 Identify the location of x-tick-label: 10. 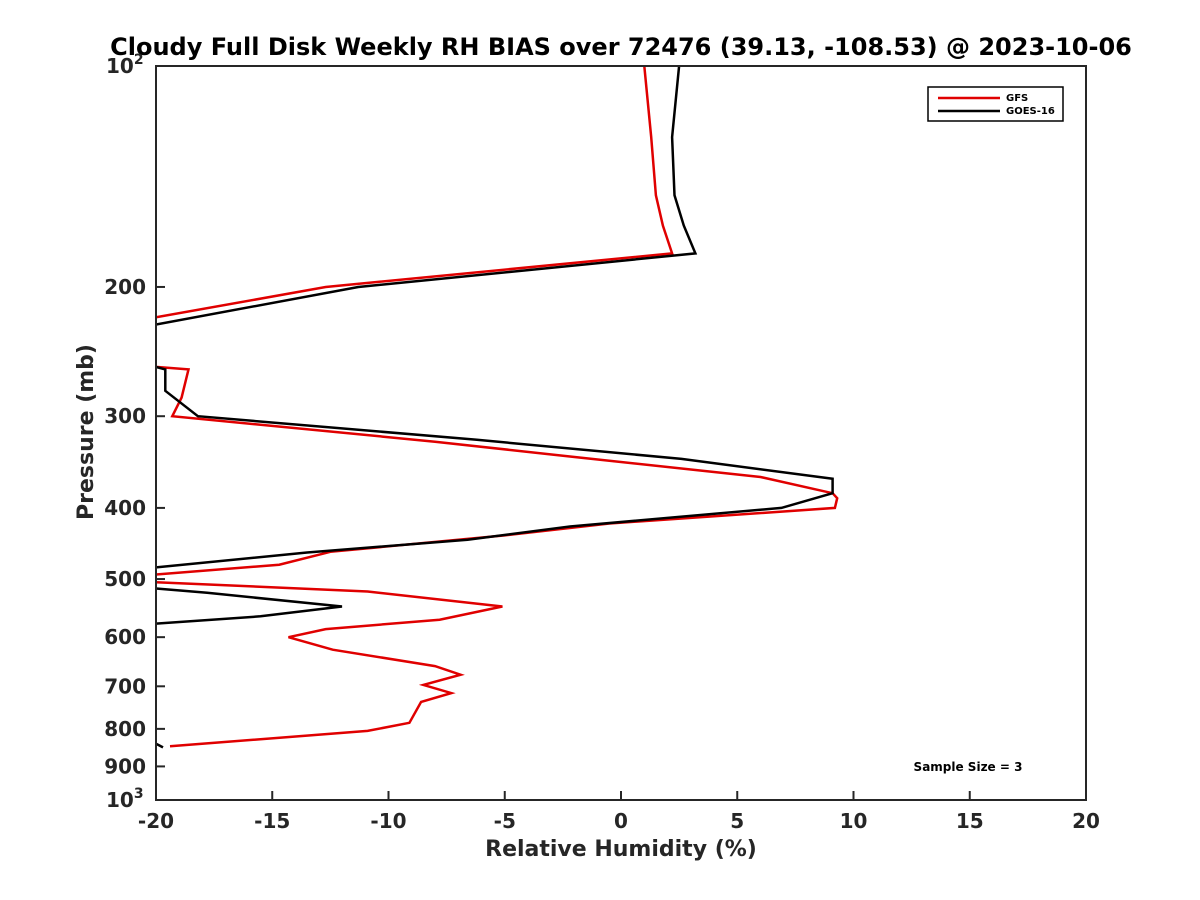
(854, 821).